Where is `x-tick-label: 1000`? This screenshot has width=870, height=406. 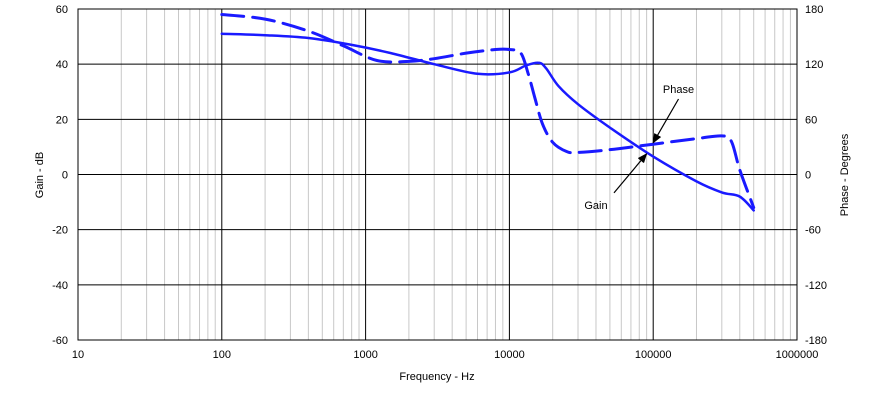
x-tick-label: 1000 is located at coordinates (365, 355).